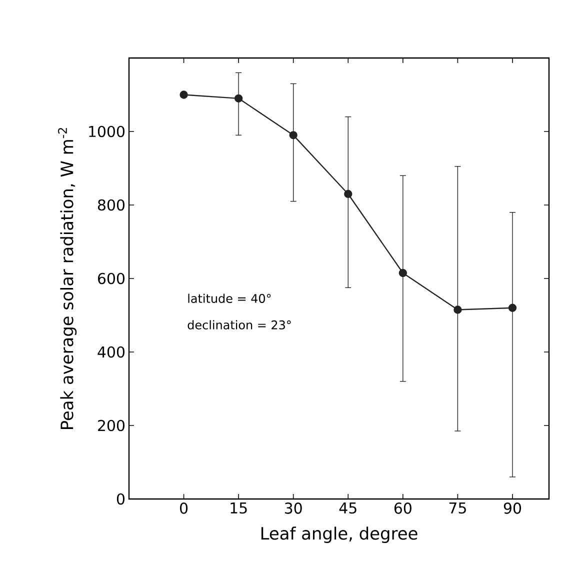  I want to click on y-tick-label: 600, so click(111, 278).